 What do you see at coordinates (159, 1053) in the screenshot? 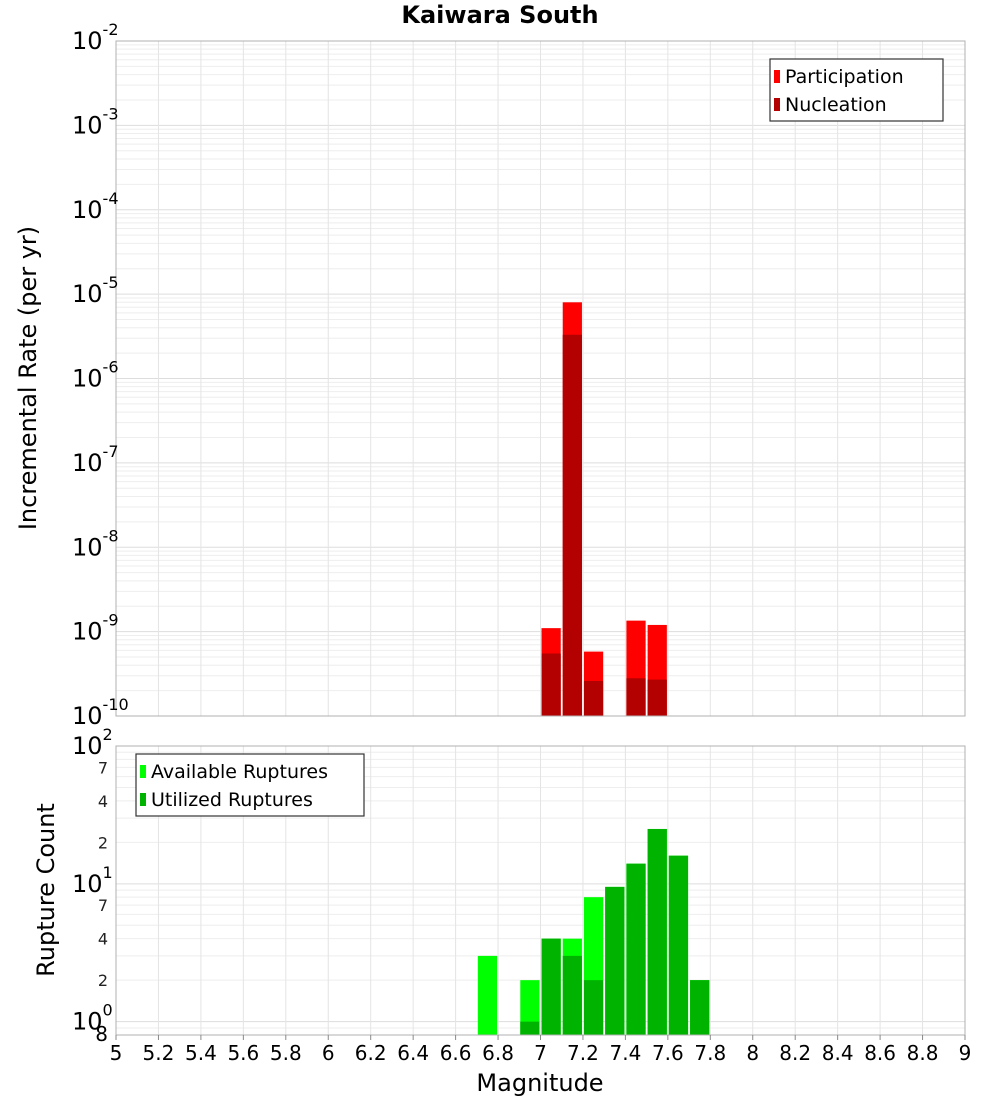
I see `x-tick-label: 5.2` at bounding box center [159, 1053].